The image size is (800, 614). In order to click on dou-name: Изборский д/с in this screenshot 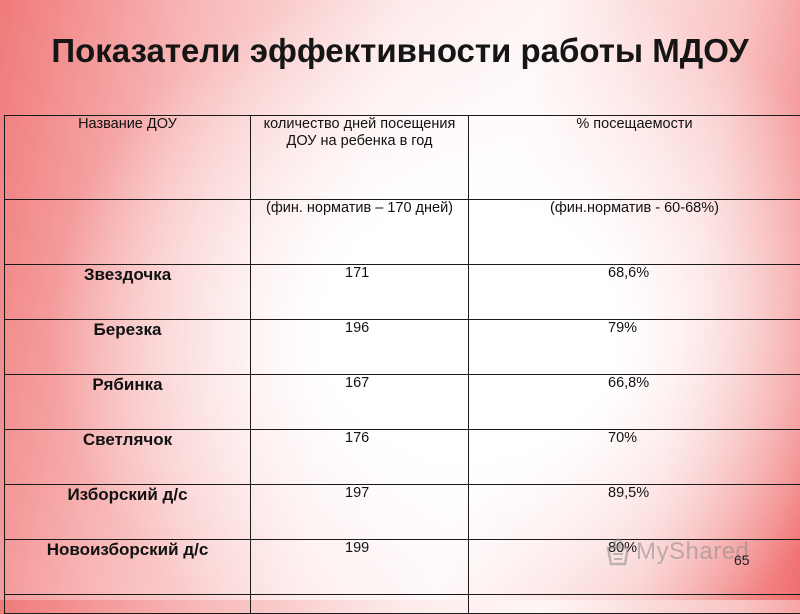, I will do `click(128, 512)`.